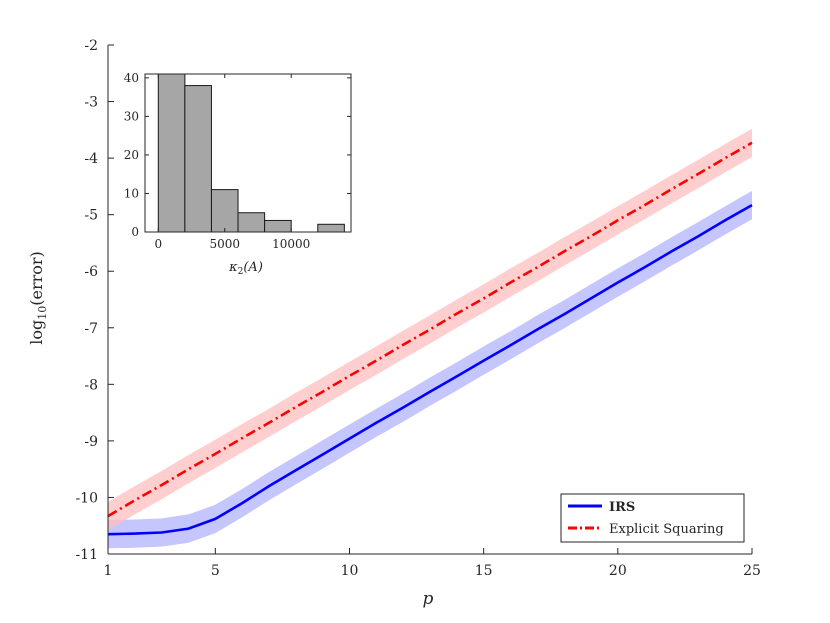 Image resolution: width=830 pixels, height=623 pixels. Describe the element at coordinates (91, 329) in the screenshot. I see `y-tick-label: -7` at that location.